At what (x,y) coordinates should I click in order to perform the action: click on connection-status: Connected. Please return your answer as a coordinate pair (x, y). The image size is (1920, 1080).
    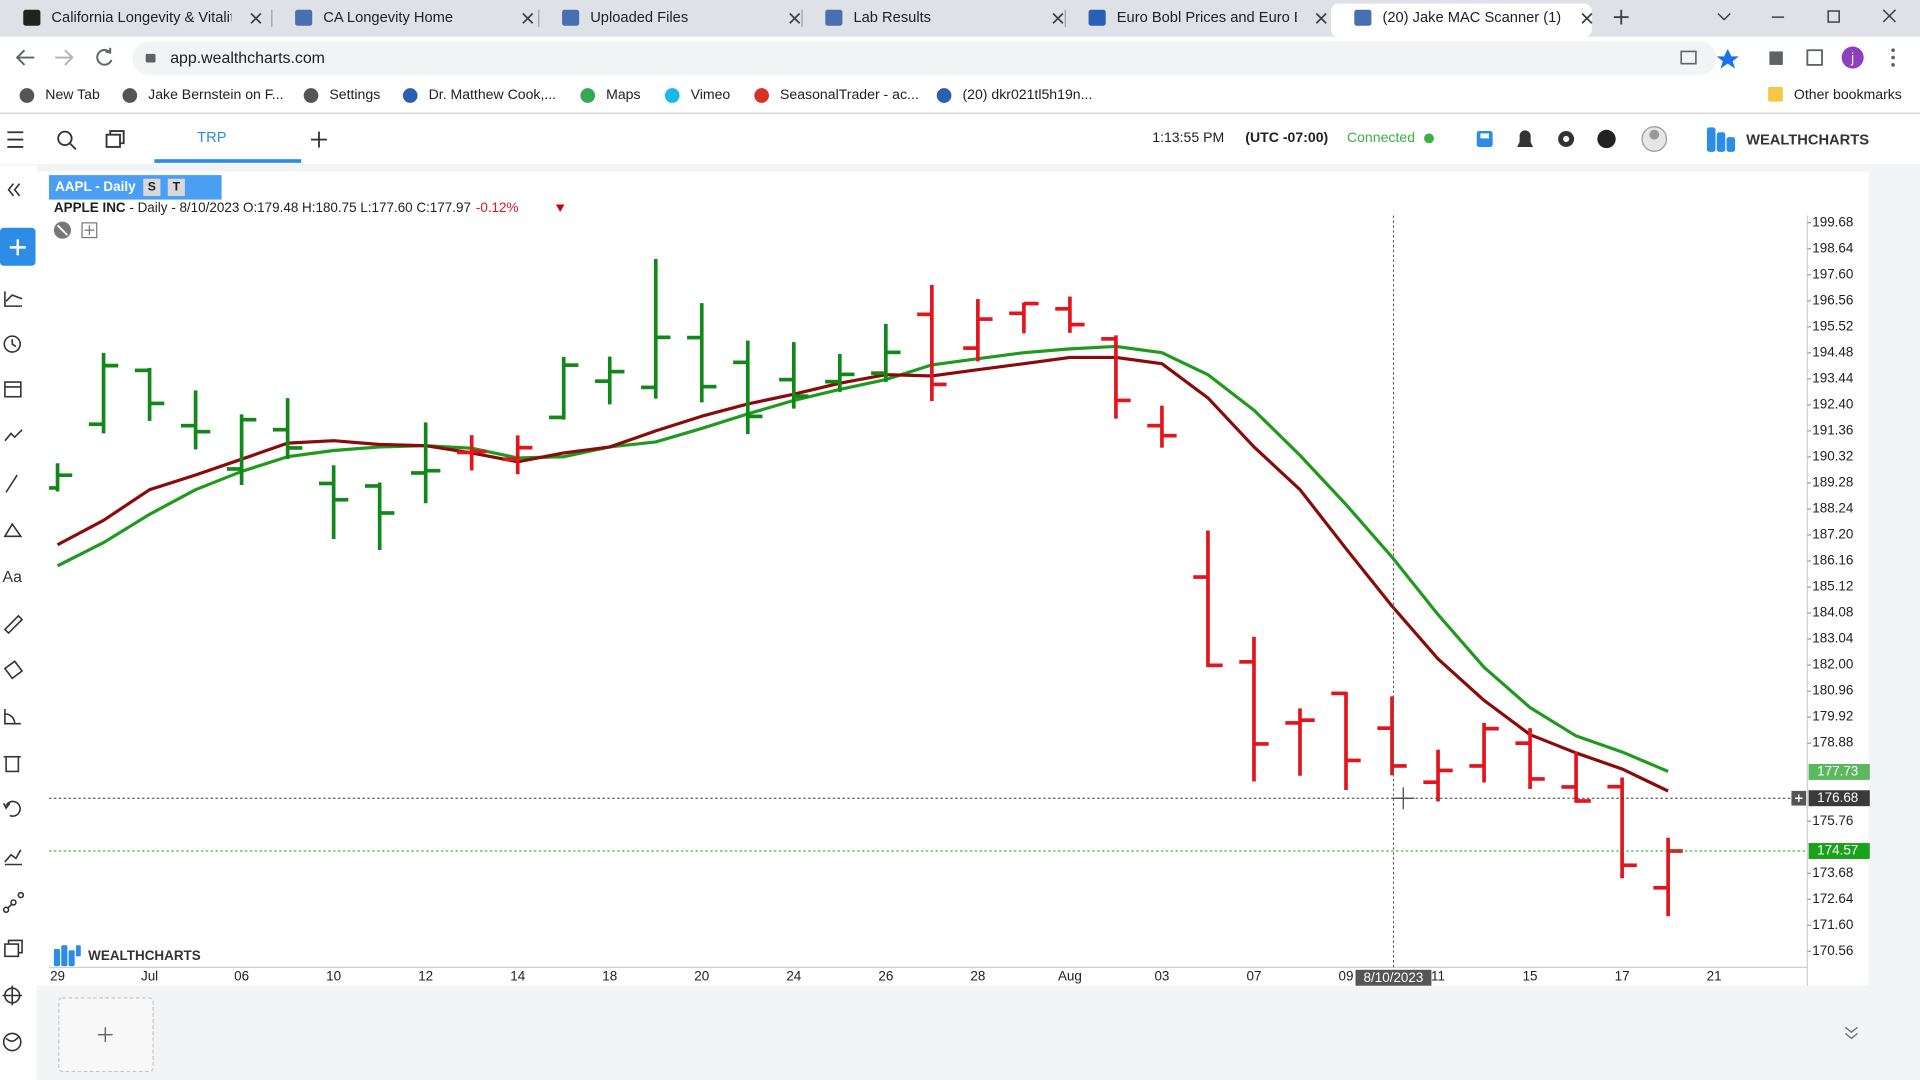
    Looking at the image, I should click on (1381, 137).